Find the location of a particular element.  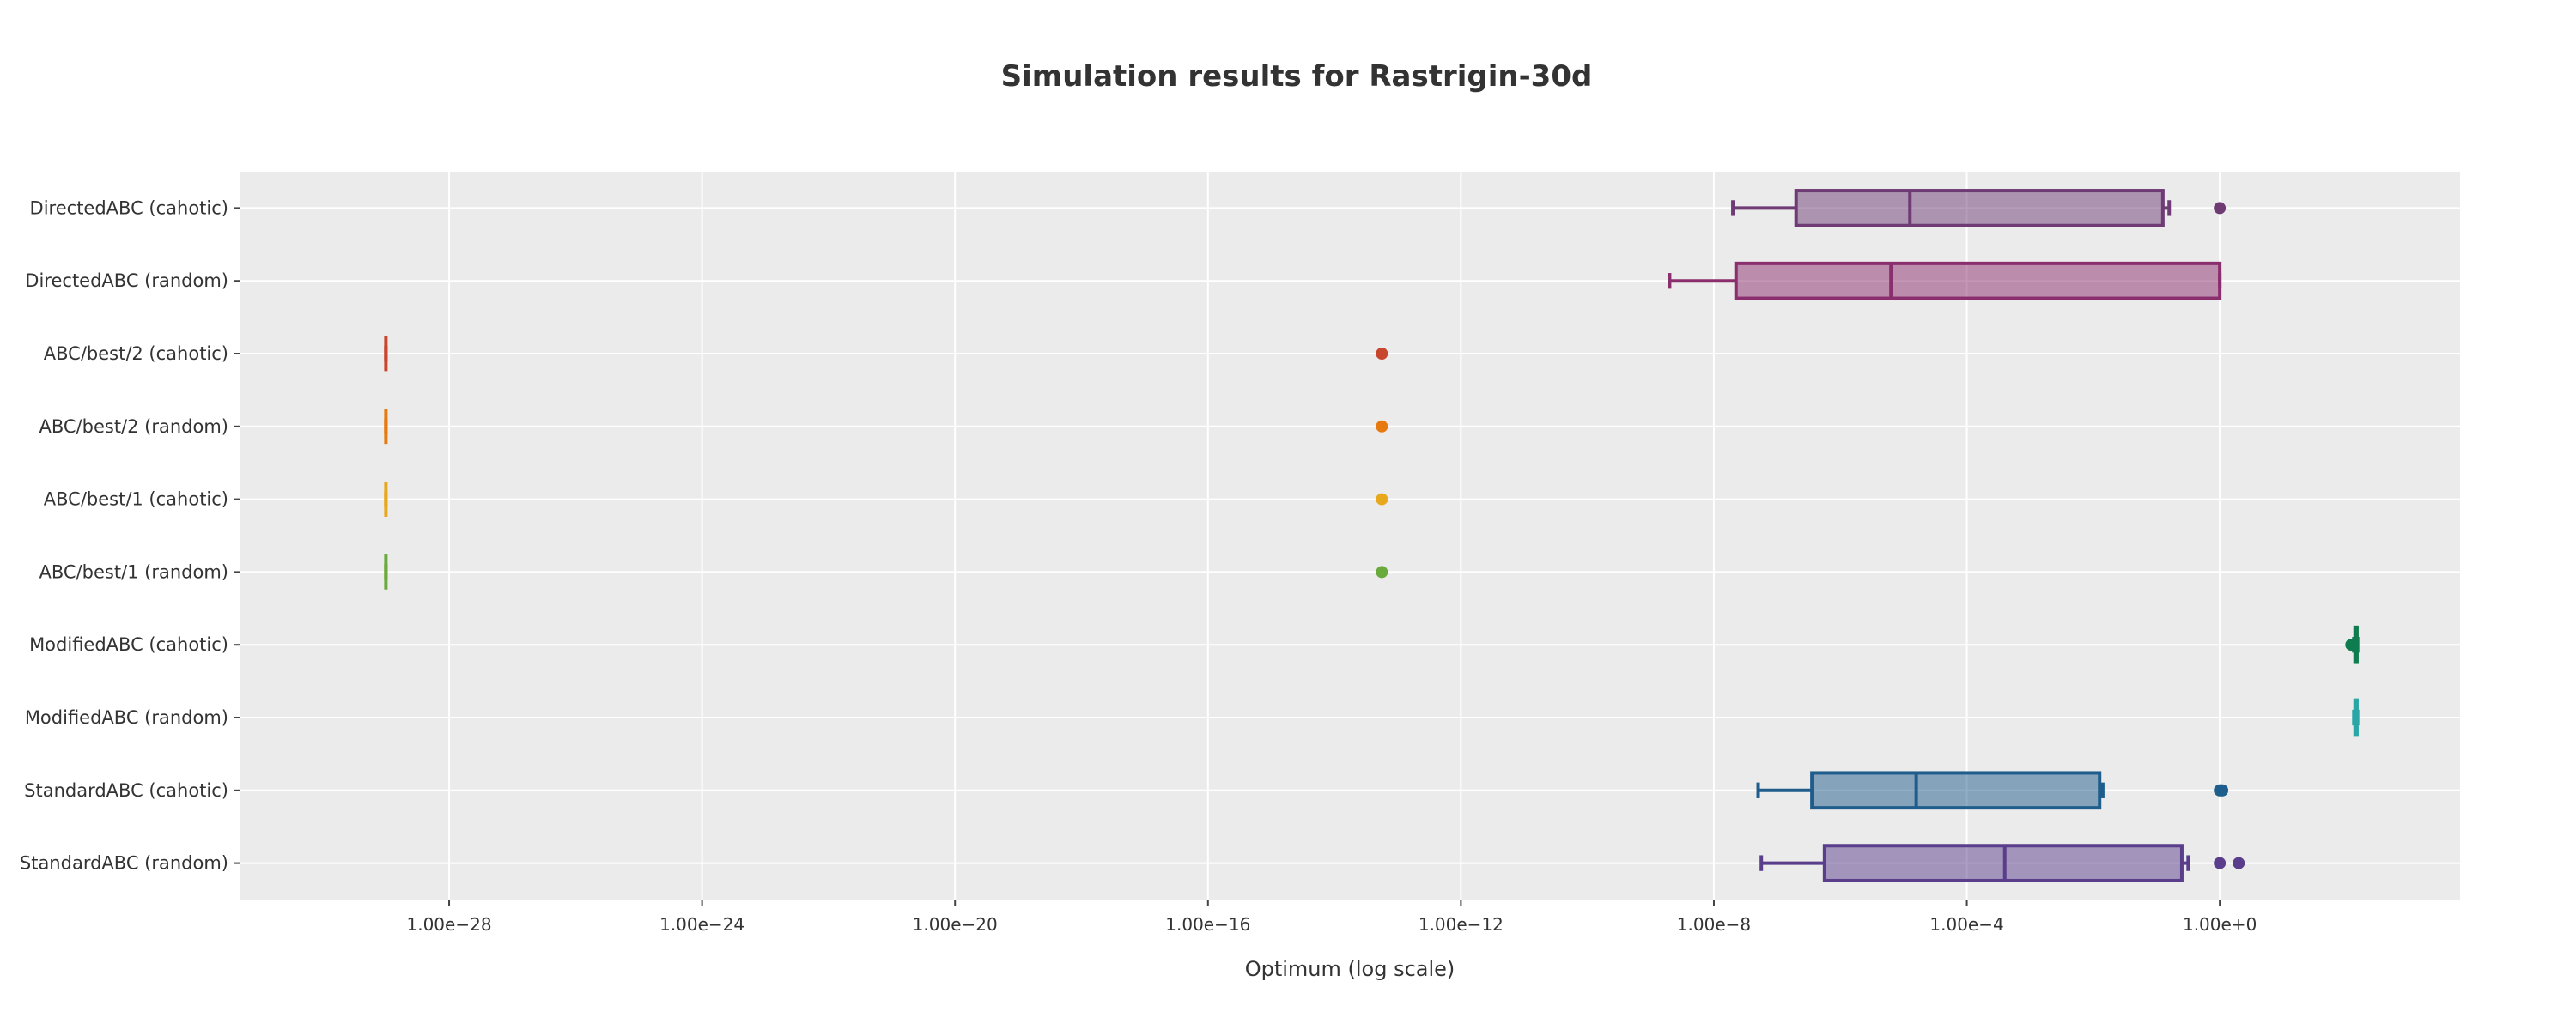

y-tick-label: StandardABC (cahotic) is located at coordinates (126, 790).